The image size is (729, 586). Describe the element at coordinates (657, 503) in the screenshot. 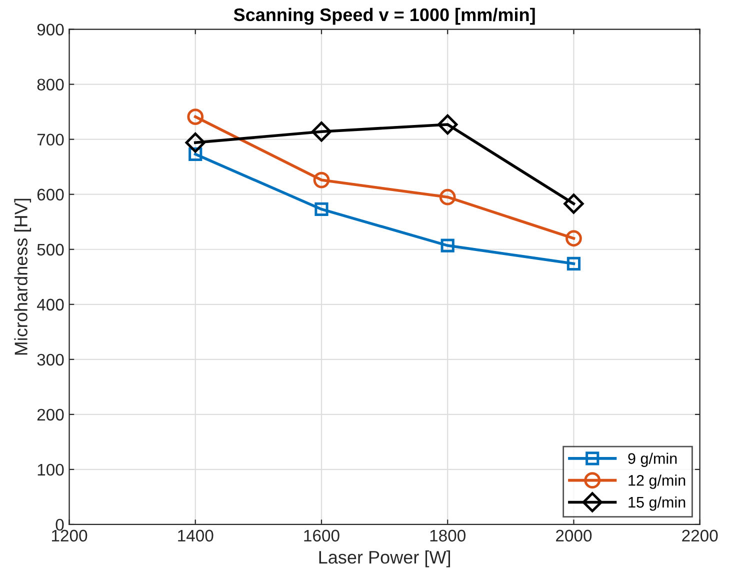

I see `legend-label: 15 g/min` at that location.